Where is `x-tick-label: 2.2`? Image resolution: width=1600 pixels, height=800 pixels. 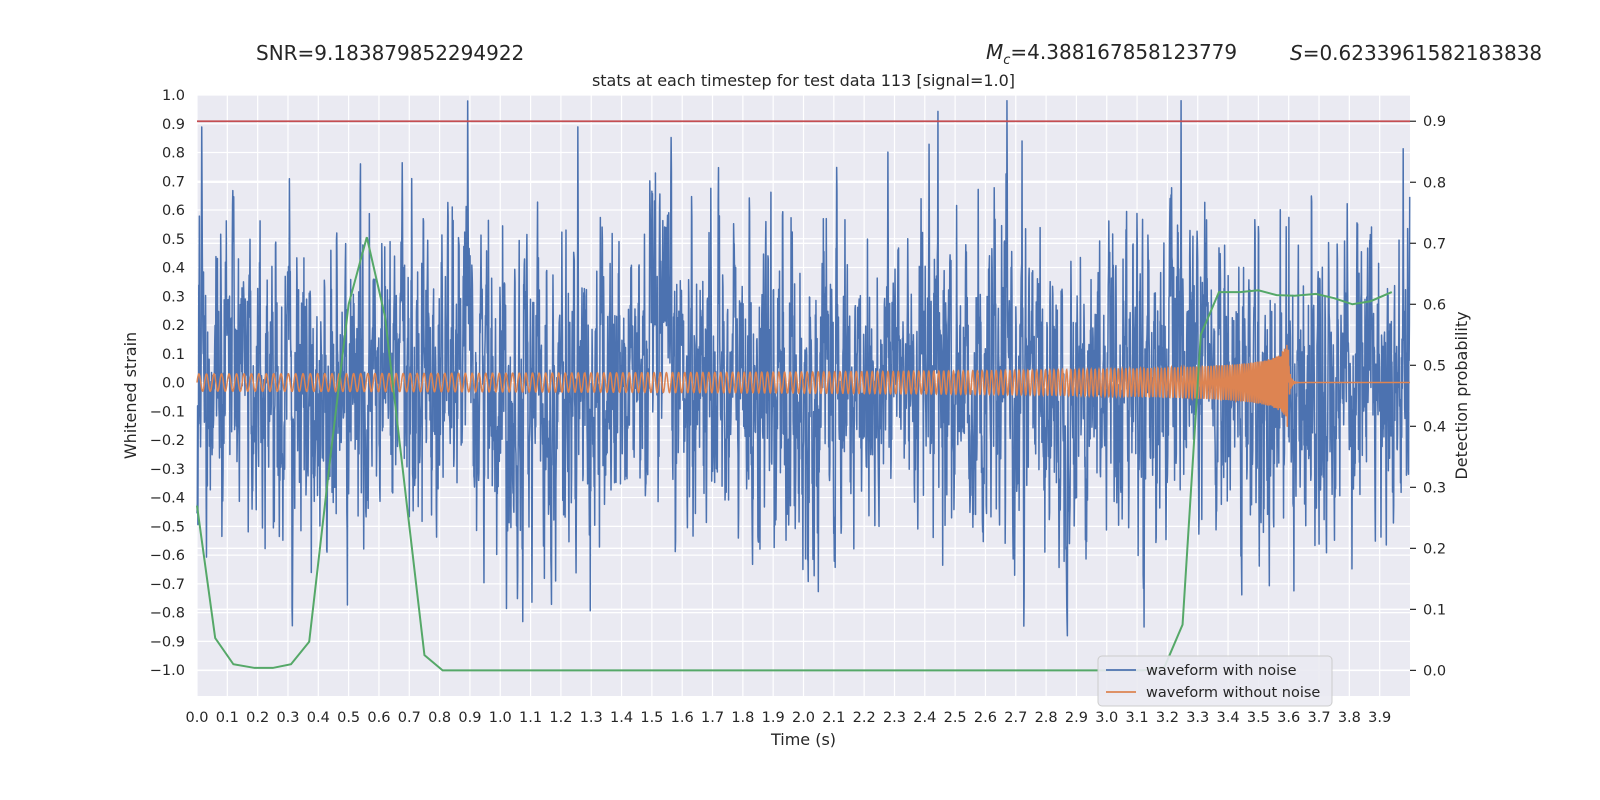
x-tick-label: 2.2 is located at coordinates (864, 718).